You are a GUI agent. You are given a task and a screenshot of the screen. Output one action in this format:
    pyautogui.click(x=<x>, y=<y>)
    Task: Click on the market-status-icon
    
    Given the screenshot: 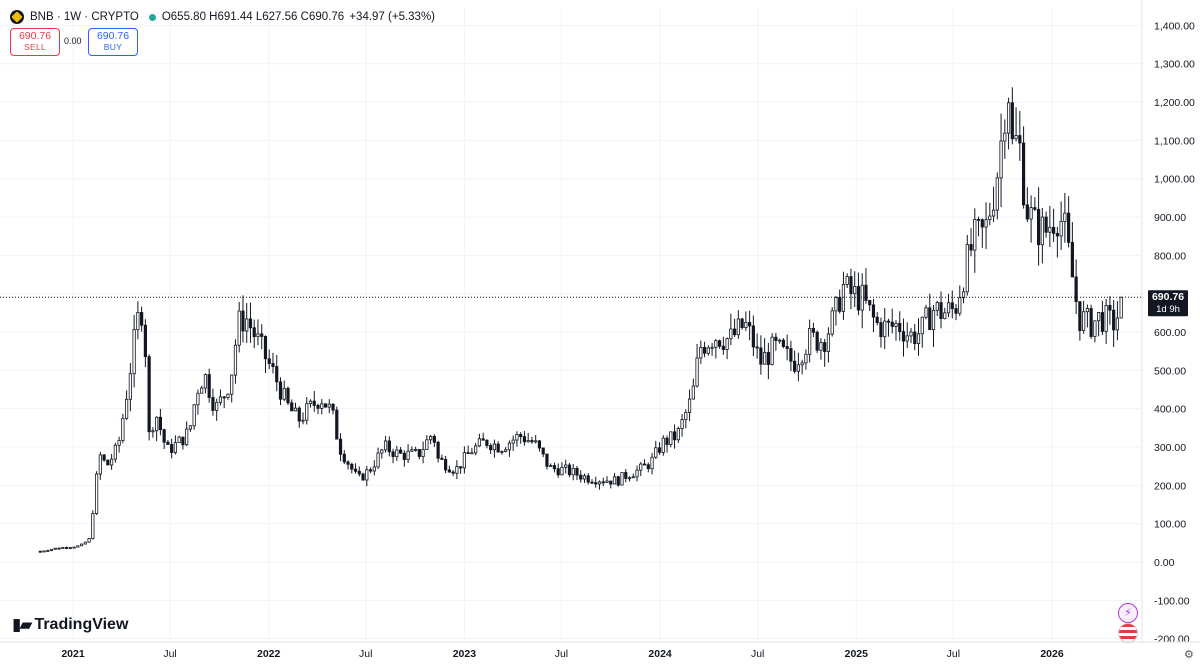 What is the action you would take?
    pyautogui.click(x=152, y=17)
    